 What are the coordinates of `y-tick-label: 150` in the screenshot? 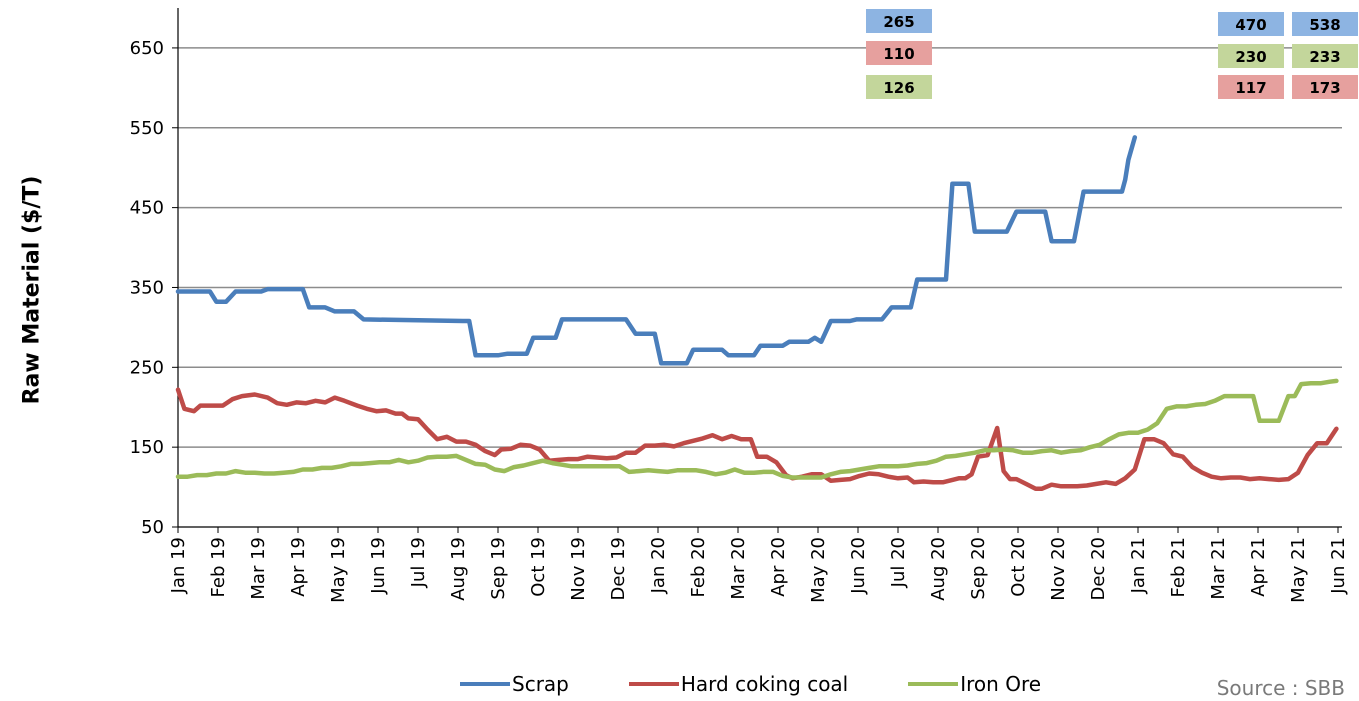 It's located at (147, 447).